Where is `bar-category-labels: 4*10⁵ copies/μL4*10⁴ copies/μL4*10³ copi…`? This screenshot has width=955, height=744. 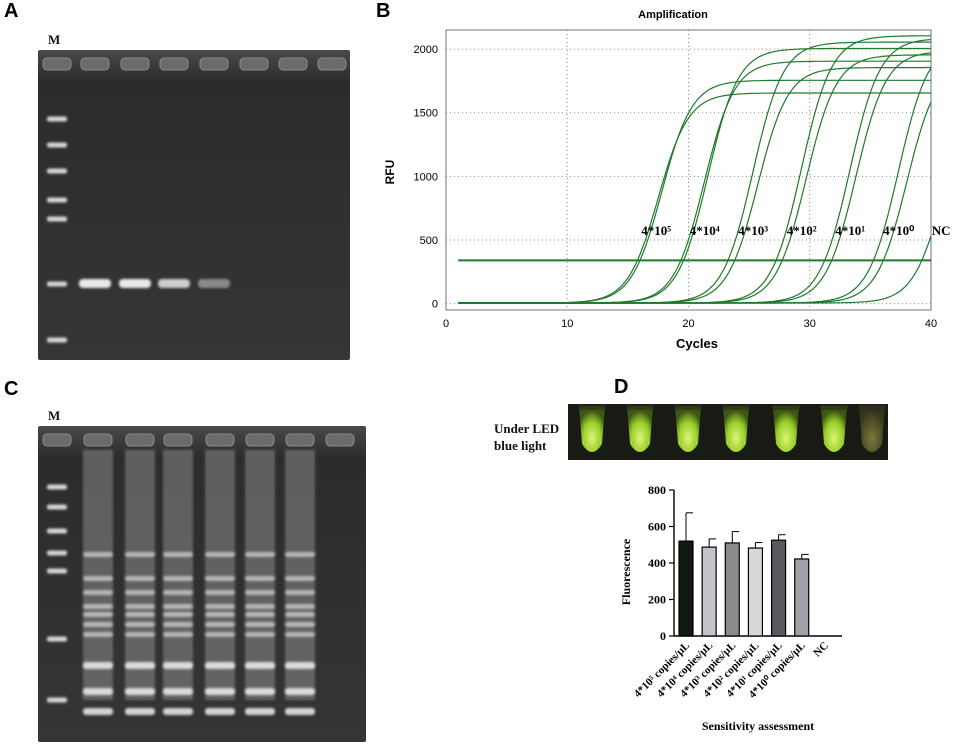 bar-category-labels: 4*10⁵ copies/μL4*10⁴ copies/μL4*10³ copi… is located at coordinates (731, 670).